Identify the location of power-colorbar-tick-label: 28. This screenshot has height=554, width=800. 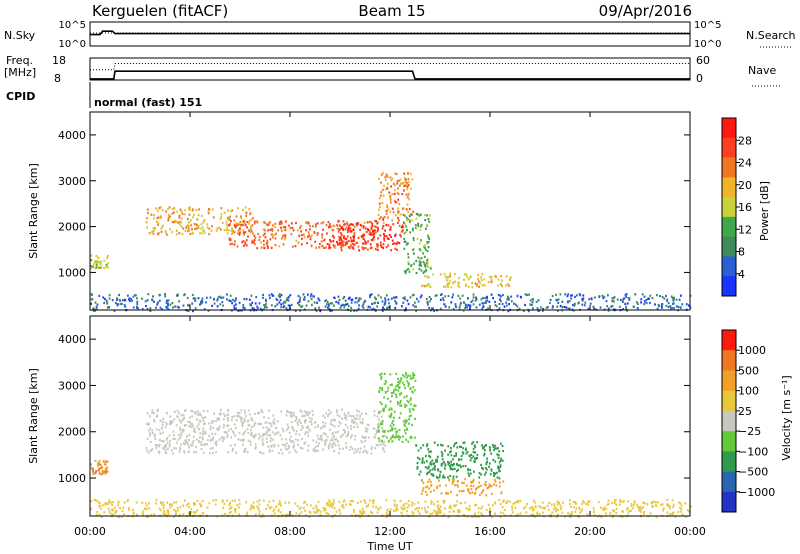
(745, 140).